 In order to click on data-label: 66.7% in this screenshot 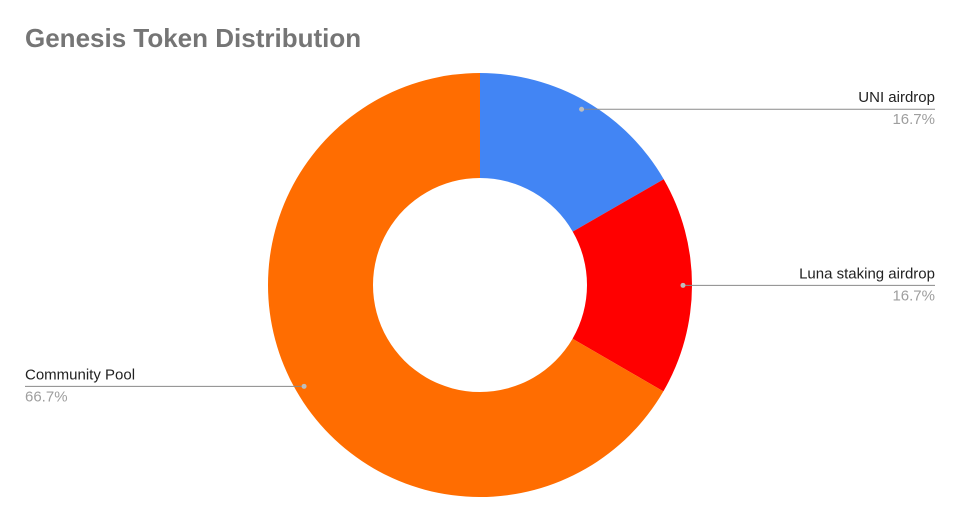, I will do `click(46, 396)`.